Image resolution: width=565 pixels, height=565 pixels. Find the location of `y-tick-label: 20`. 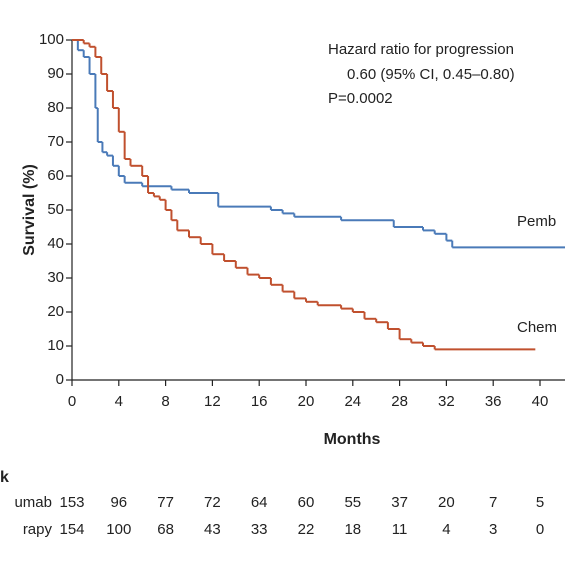

y-tick-label: 20 is located at coordinates (55, 311).